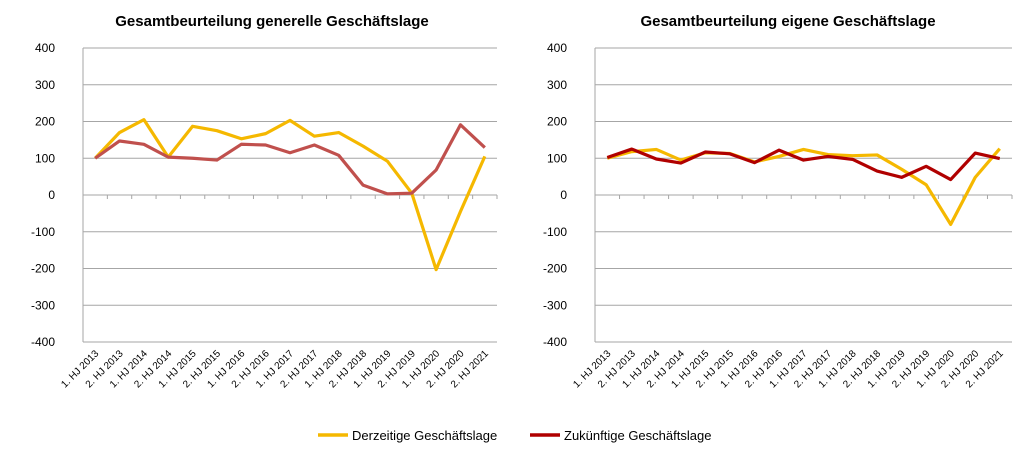 This screenshot has height=455, width=1024. Describe the element at coordinates (637, 435) in the screenshot. I see `legend-label: Zukünftige Geschäftslage` at that location.